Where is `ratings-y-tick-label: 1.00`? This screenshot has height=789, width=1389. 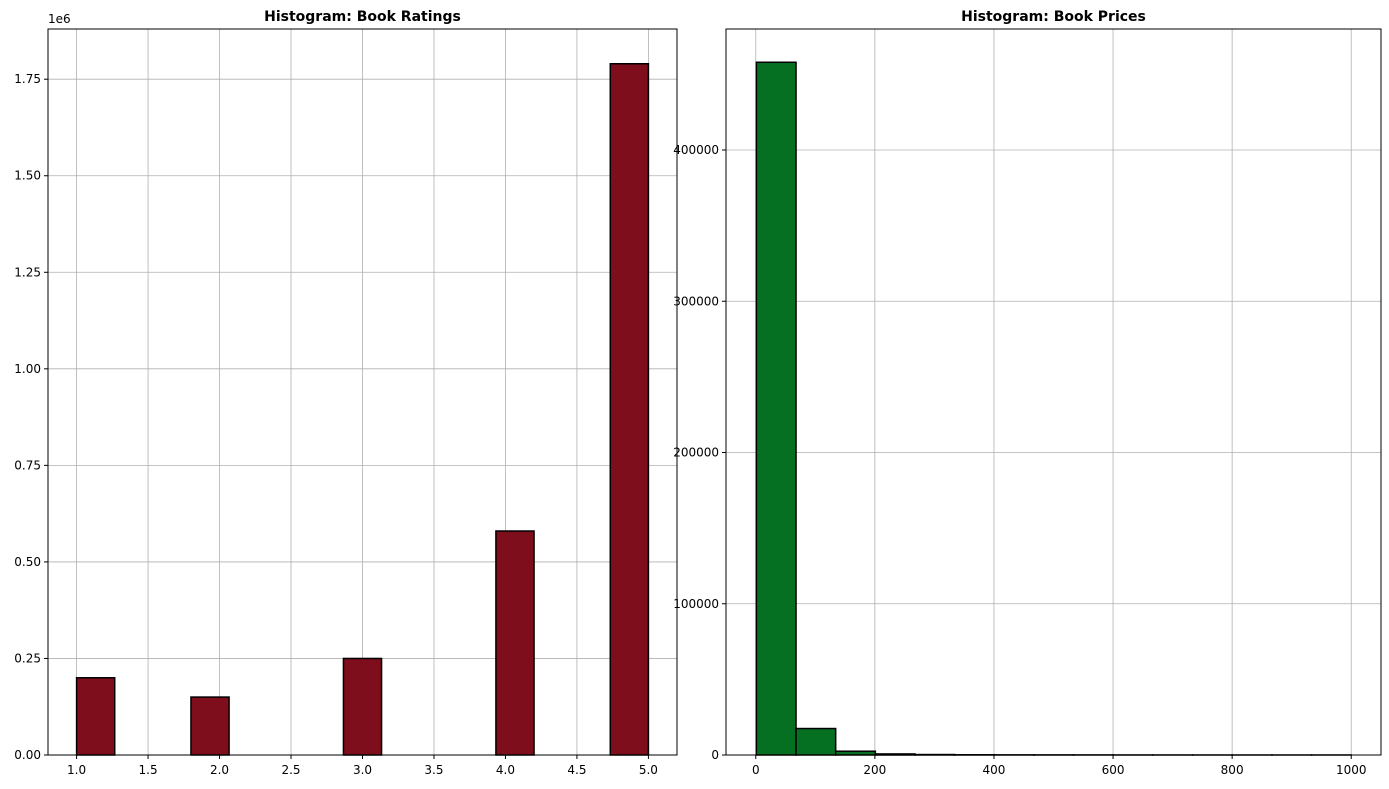
ratings-y-tick-label: 1.00 is located at coordinates (27, 369).